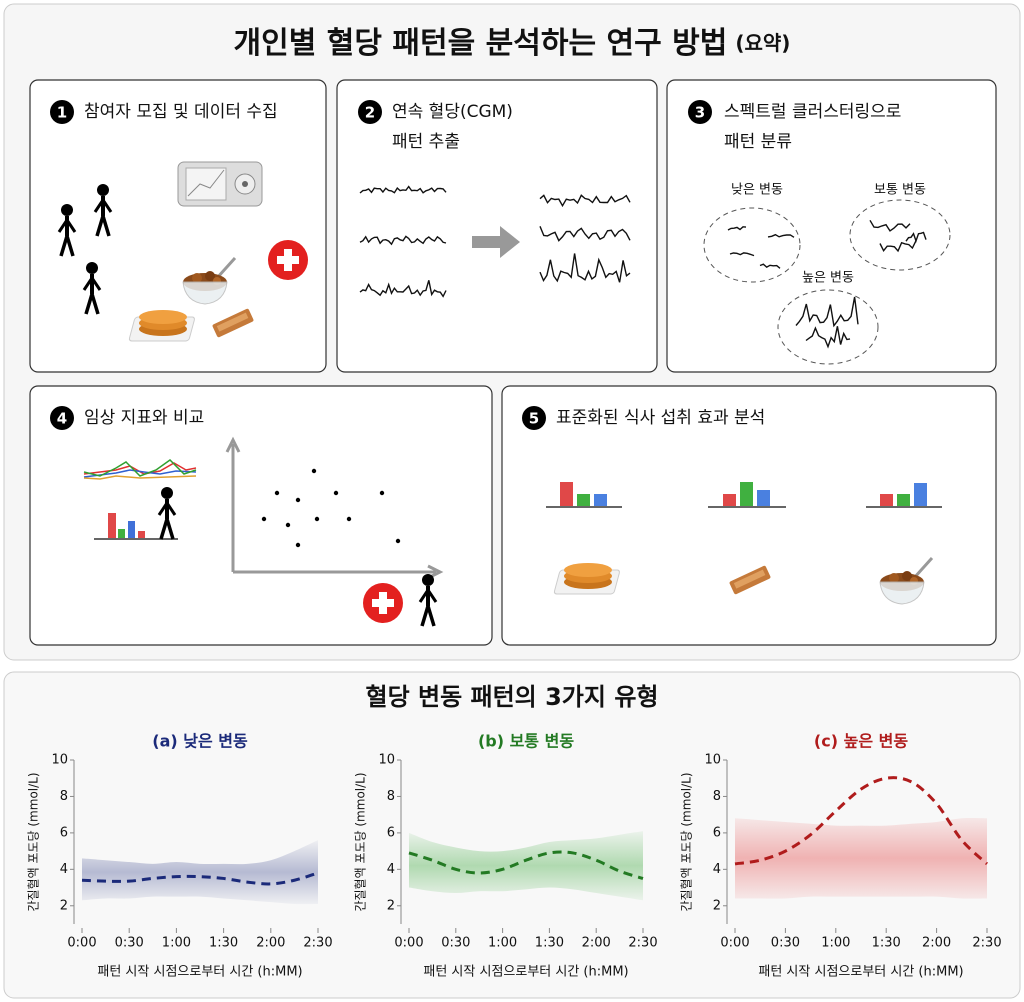 This screenshot has height=1002, width=1024. I want to click on cluster-label: 높은 변동, so click(828, 278).